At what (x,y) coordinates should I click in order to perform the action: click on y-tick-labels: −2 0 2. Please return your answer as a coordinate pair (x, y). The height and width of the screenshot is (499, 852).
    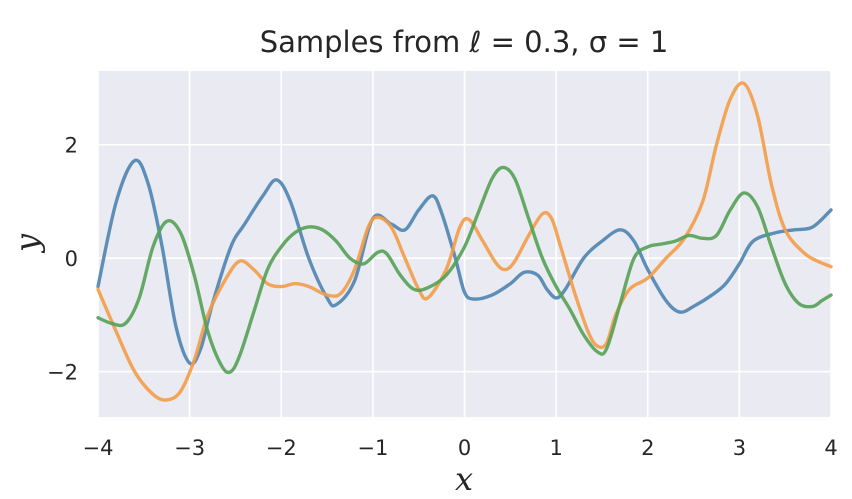
    Looking at the image, I should click on (62, 259).